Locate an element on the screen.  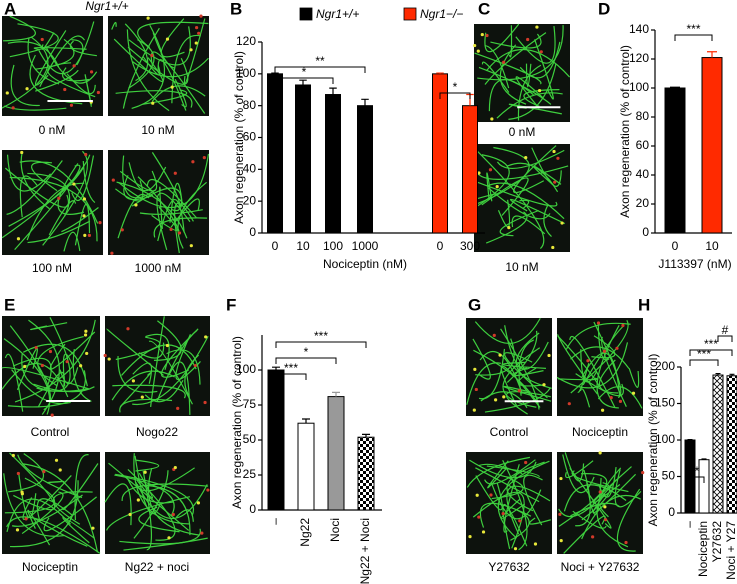
panel-label: B is located at coordinates (236, 9).